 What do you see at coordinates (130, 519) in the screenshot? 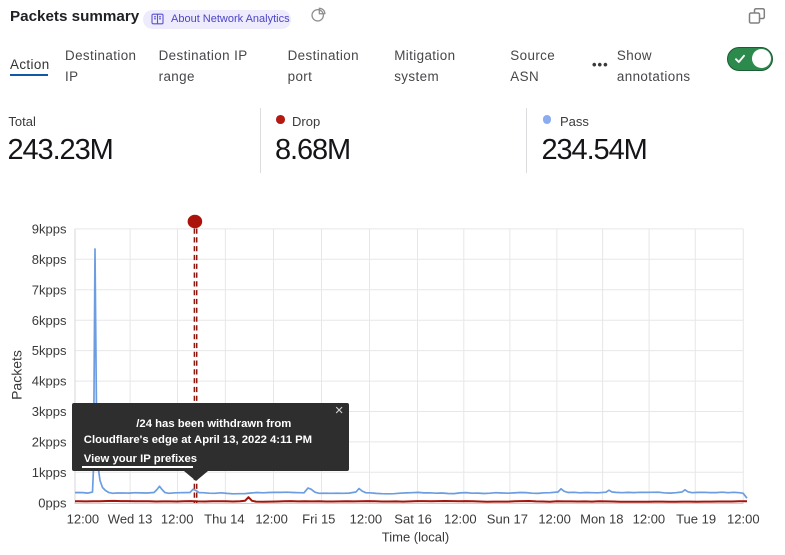
I see `svg-text: Wed 13` at bounding box center [130, 519].